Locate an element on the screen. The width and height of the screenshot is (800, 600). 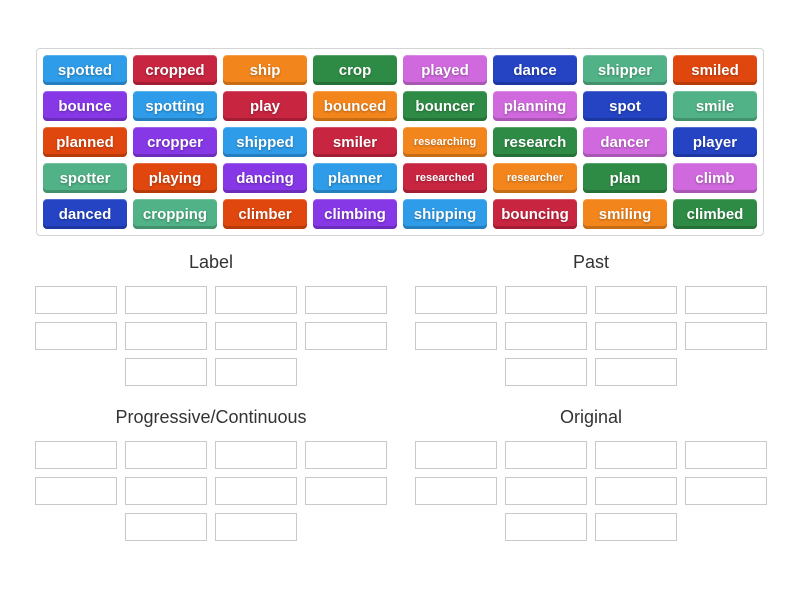
word-tile-climb: climb is located at coordinates (715, 178).